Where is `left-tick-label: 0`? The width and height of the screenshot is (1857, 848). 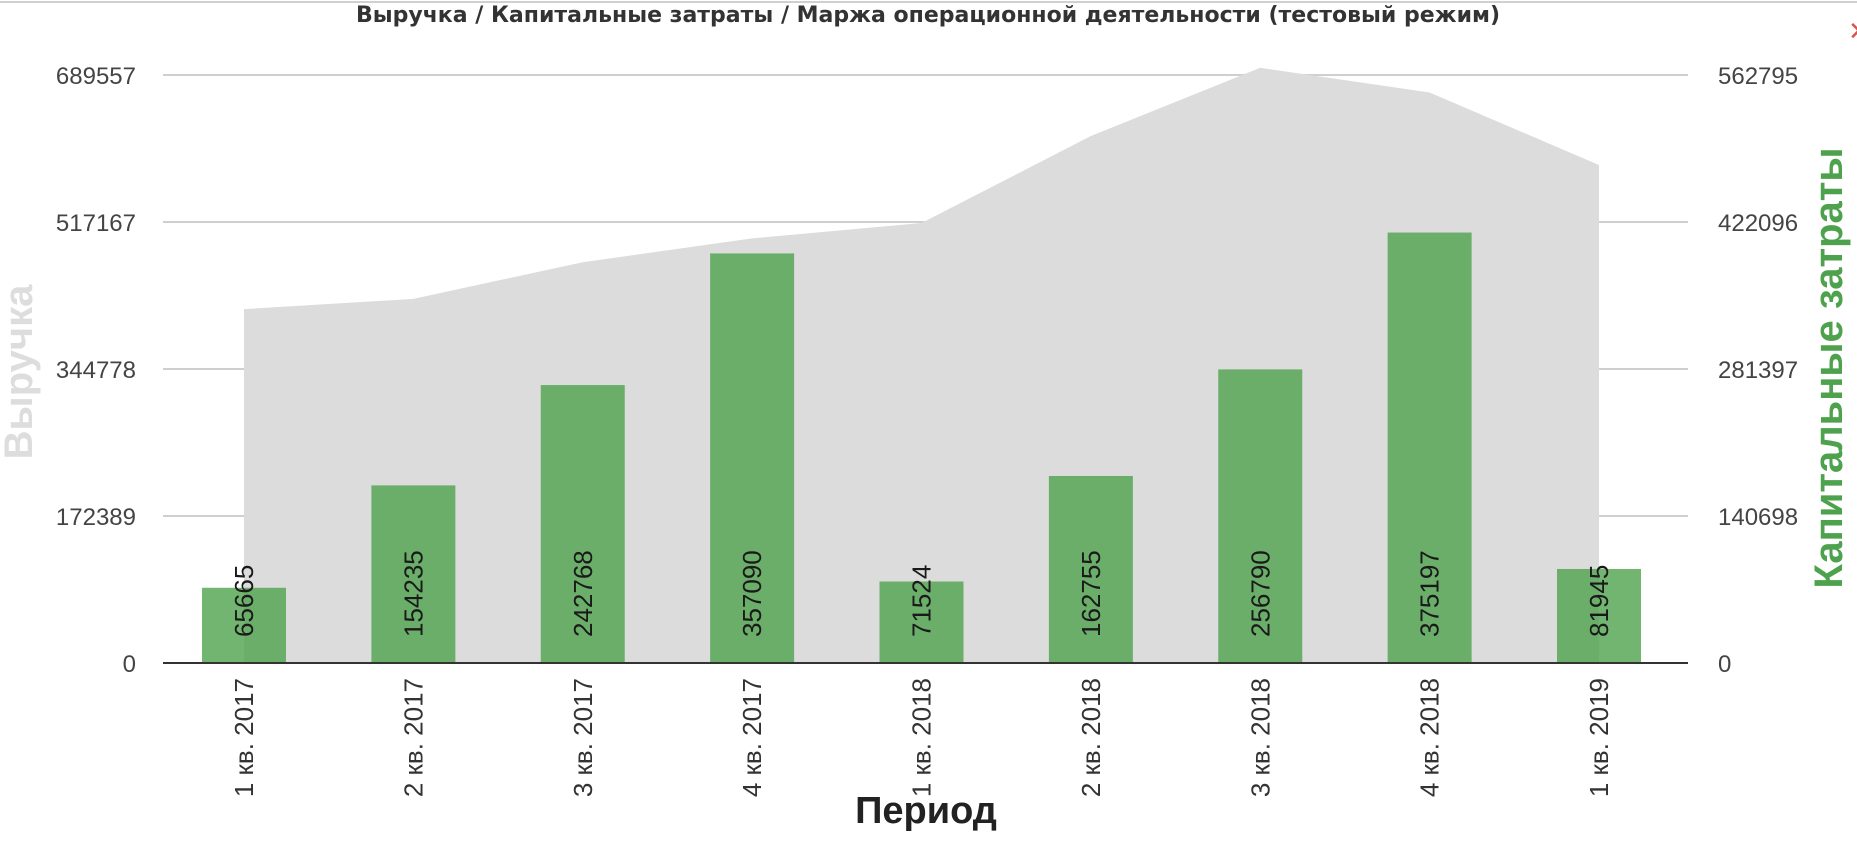 left-tick-label: 0 is located at coordinates (129, 664).